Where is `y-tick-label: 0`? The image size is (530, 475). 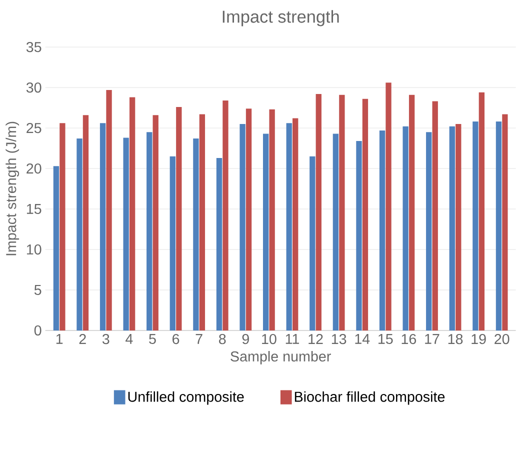
y-tick-label: 0 is located at coordinates (38, 330).